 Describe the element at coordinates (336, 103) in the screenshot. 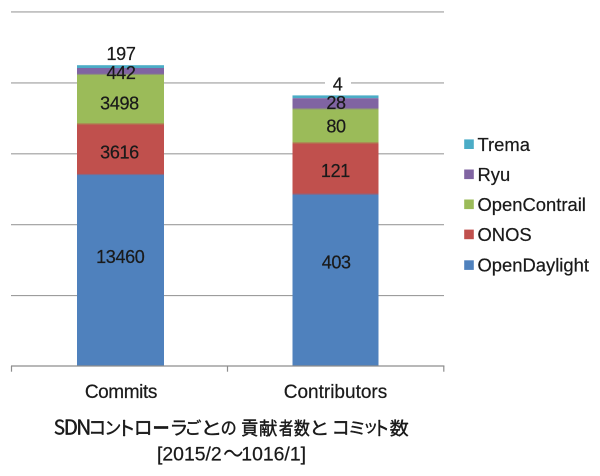

I see `svg-text: 28` at that location.